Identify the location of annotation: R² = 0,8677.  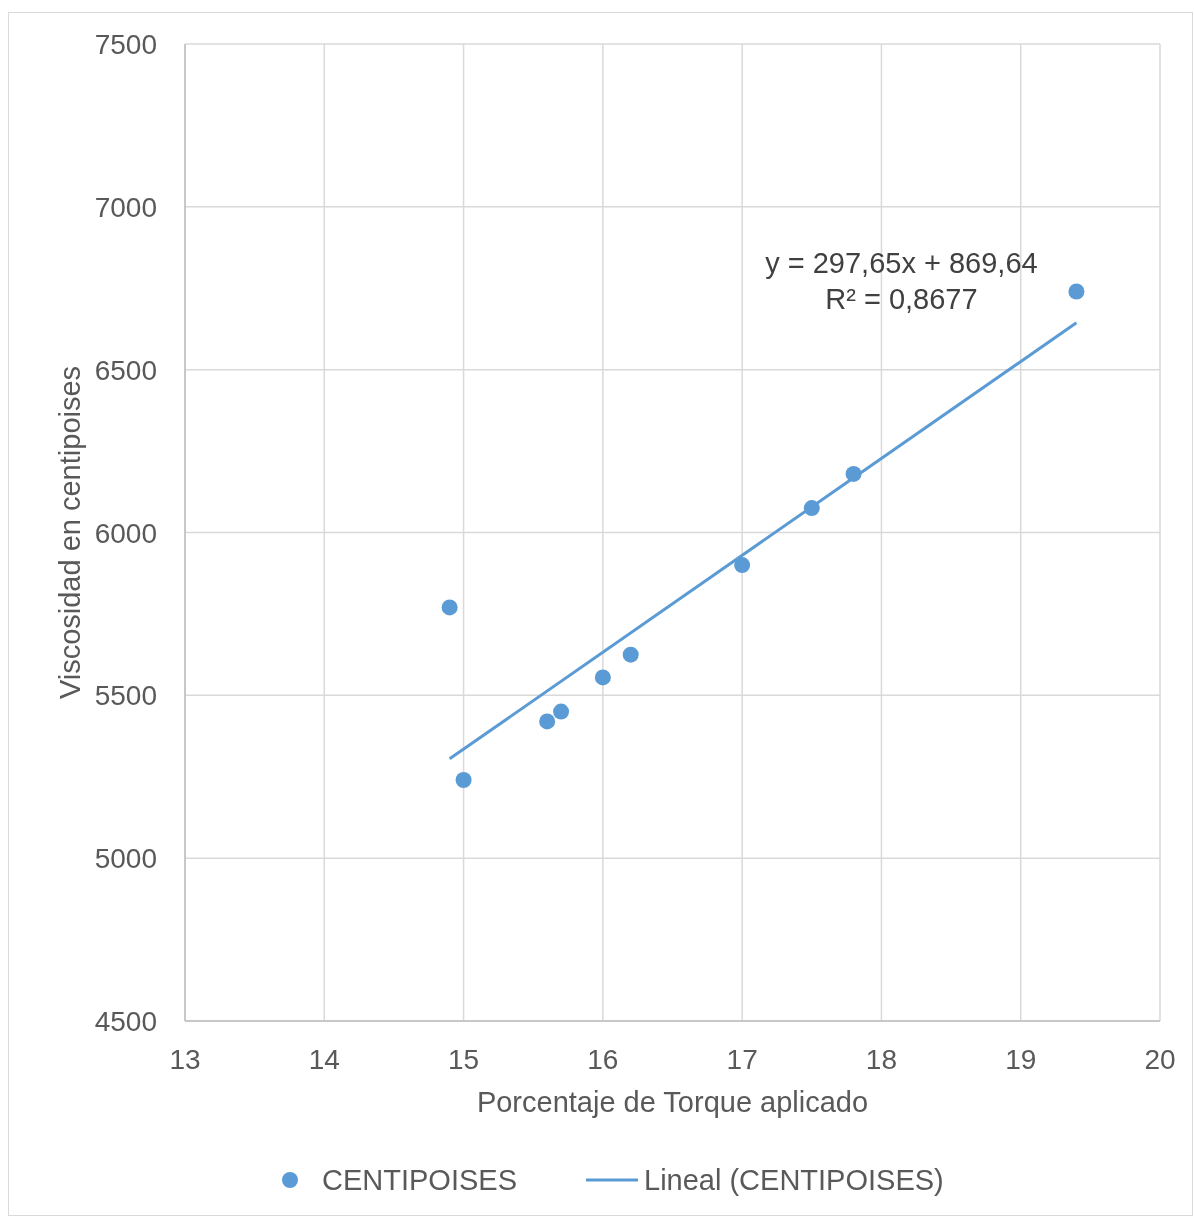
(901, 298).